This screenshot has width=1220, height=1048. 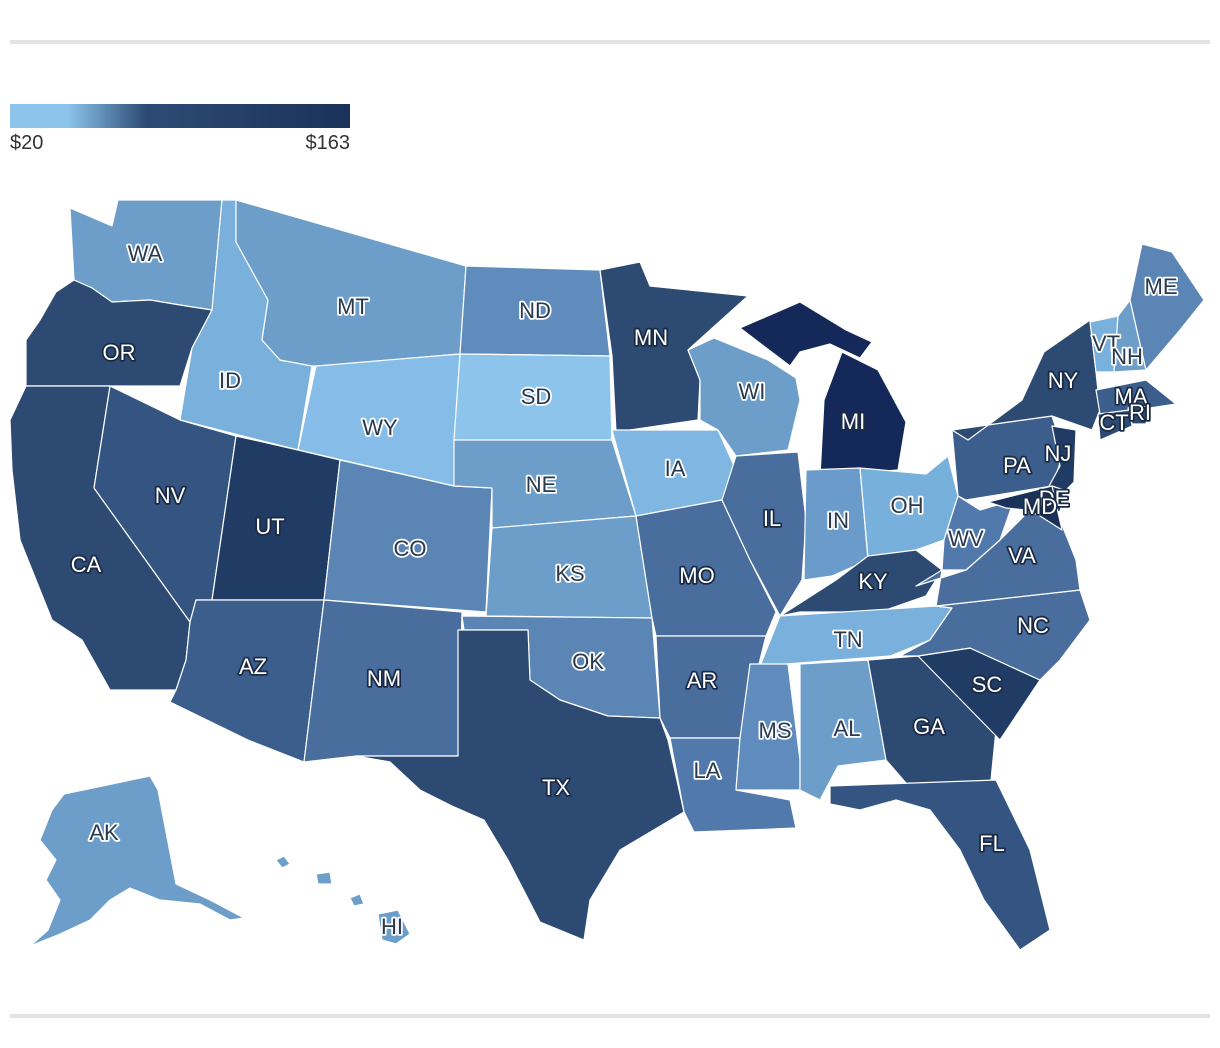 What do you see at coordinates (702, 680) in the screenshot?
I see `state-label-ar: AR` at bounding box center [702, 680].